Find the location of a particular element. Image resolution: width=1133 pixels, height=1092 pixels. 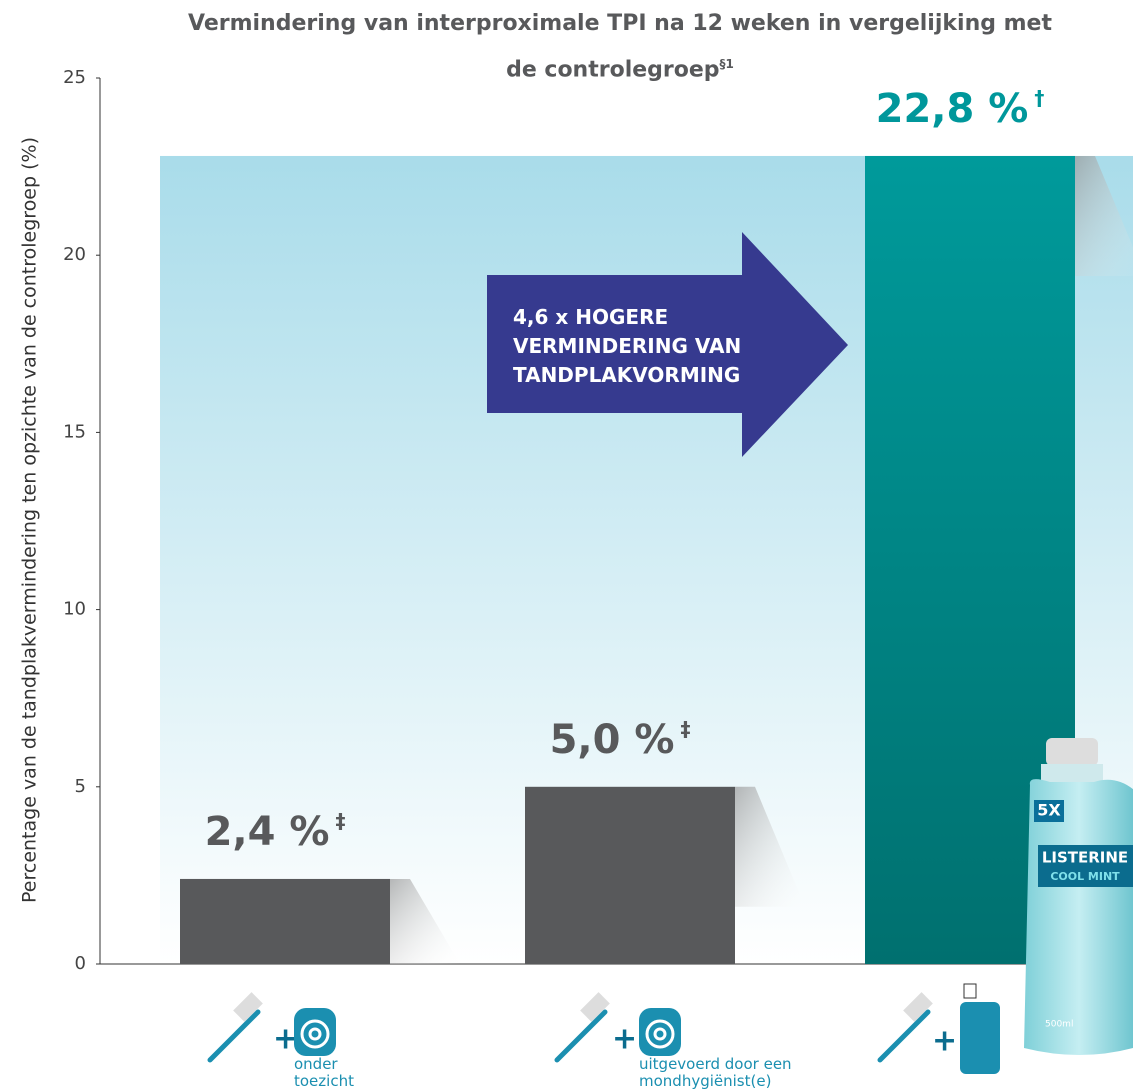

y-tick-label: 25 is located at coordinates (74, 77).